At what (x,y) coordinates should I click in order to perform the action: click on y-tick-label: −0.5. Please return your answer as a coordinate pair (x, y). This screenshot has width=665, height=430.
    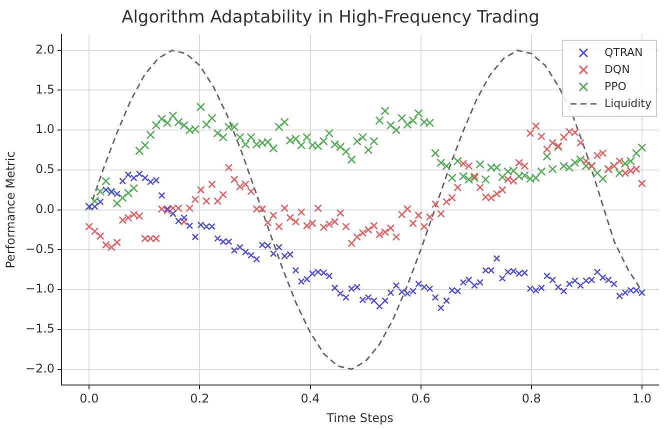
    Looking at the image, I should click on (40, 249).